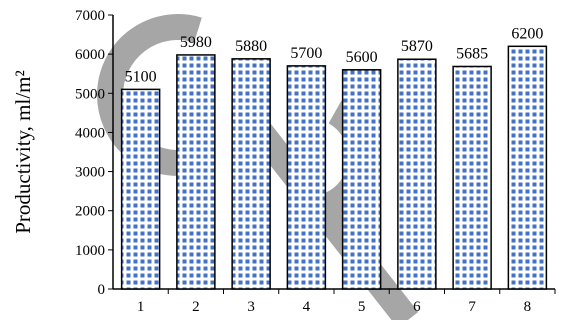  Describe the element at coordinates (90, 55) in the screenshot. I see `y-tick-label: 6000` at that location.